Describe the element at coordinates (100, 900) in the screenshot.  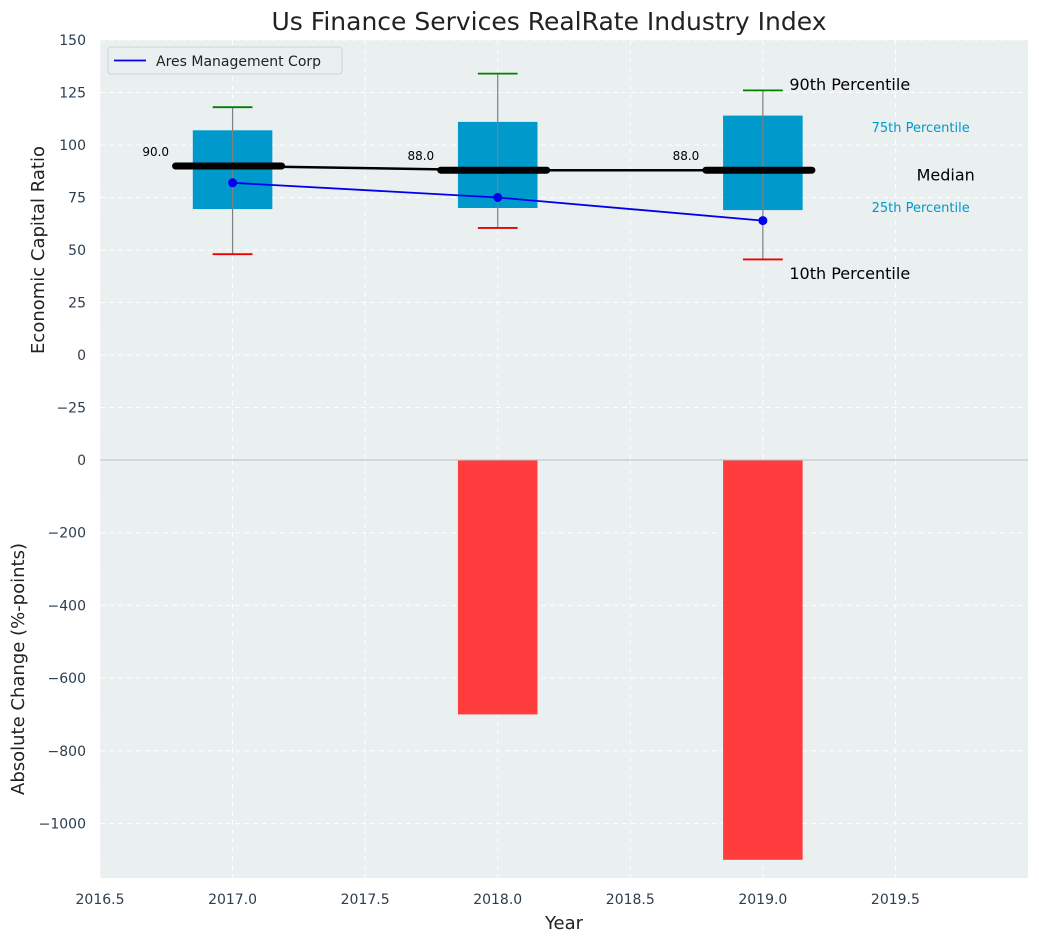
I see `x-tick-label: 2016.5` at that location.